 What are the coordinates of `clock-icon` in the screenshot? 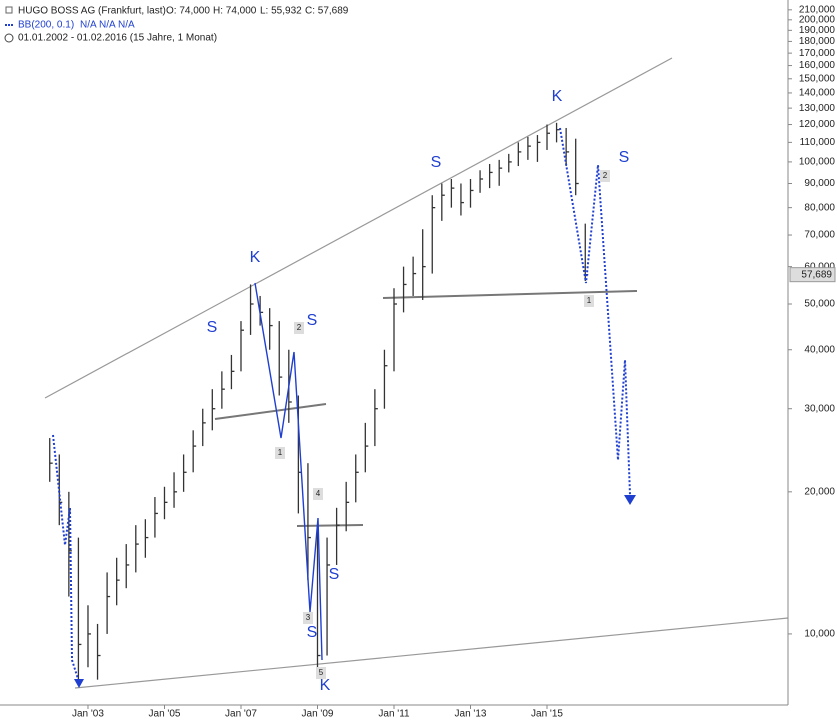 It's located at (9, 38).